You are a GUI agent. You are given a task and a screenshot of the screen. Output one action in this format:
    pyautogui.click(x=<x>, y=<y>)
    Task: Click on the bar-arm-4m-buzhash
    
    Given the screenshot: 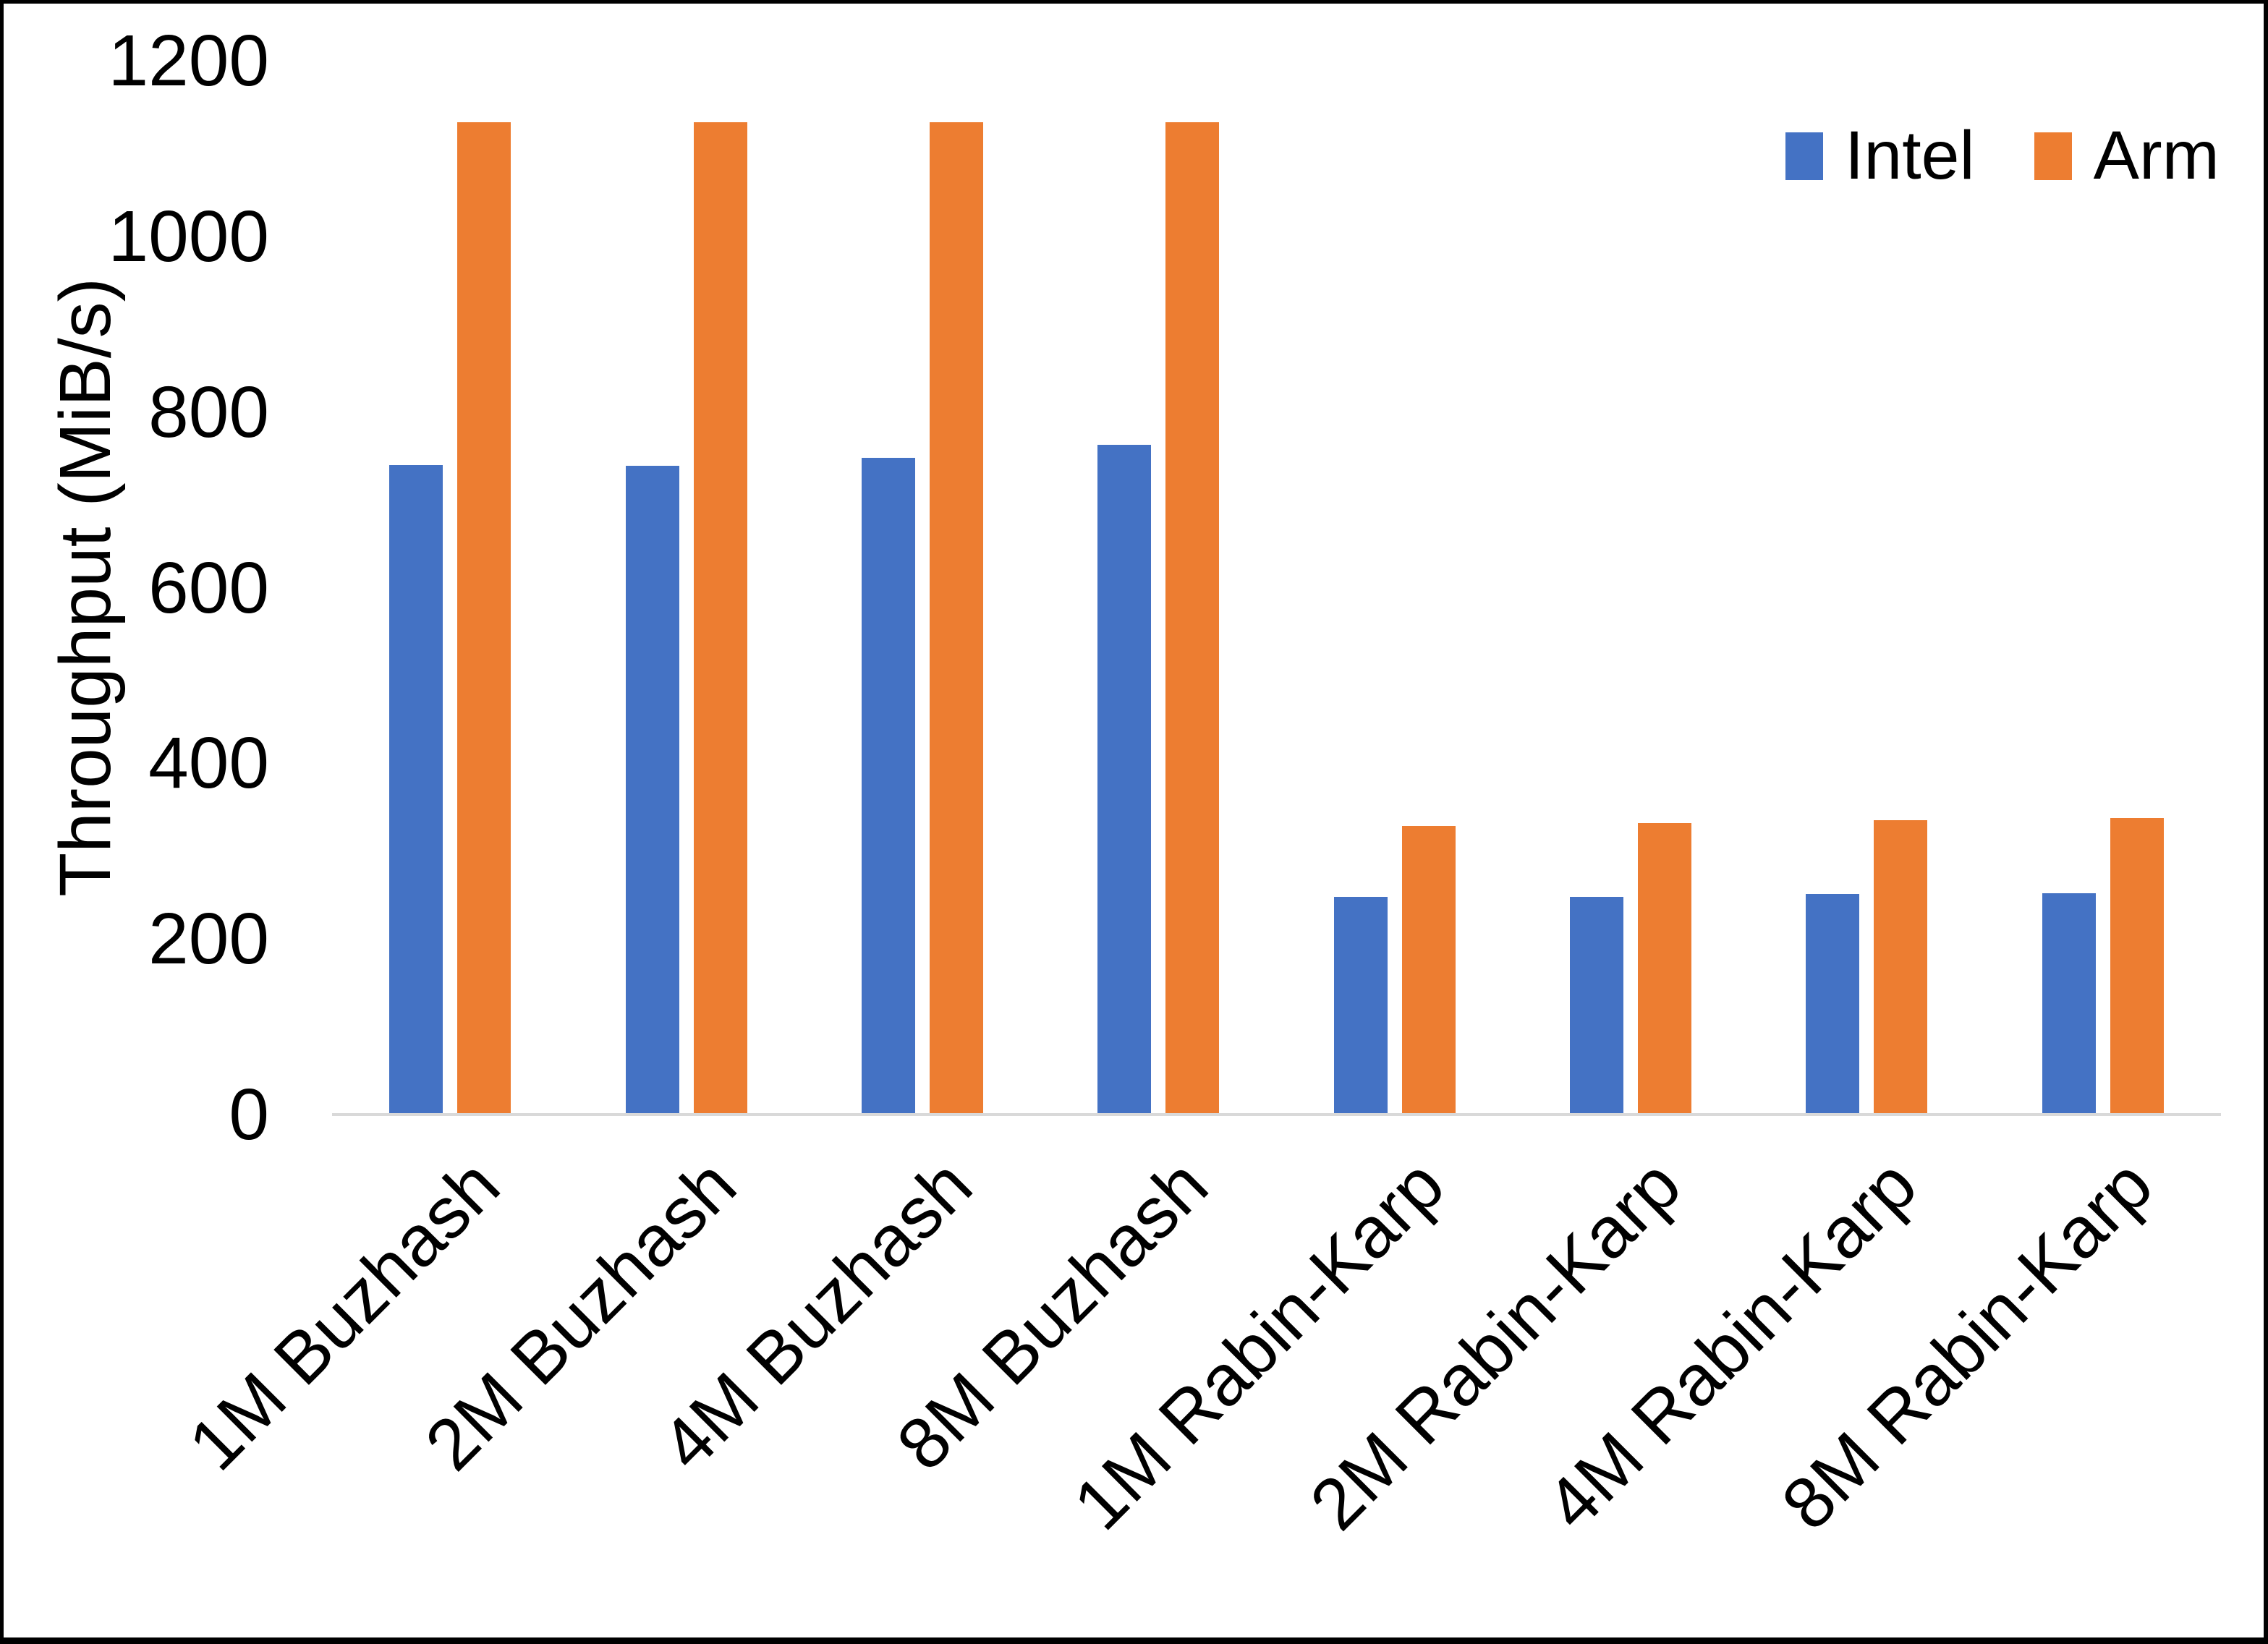 What is the action you would take?
    pyautogui.click(x=956, y=618)
    